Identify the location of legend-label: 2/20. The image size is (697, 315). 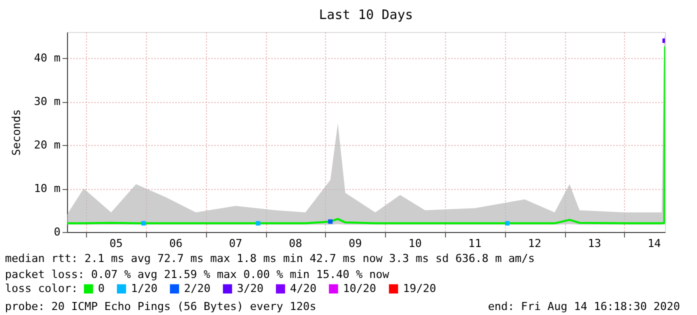
(197, 288).